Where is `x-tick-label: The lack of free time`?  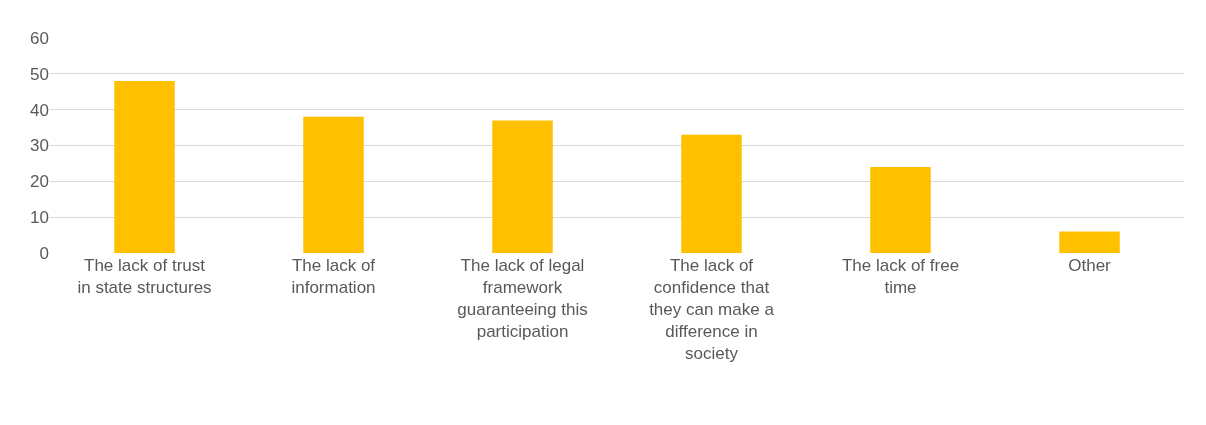 x-tick-label: The lack of free time is located at coordinates (900, 277).